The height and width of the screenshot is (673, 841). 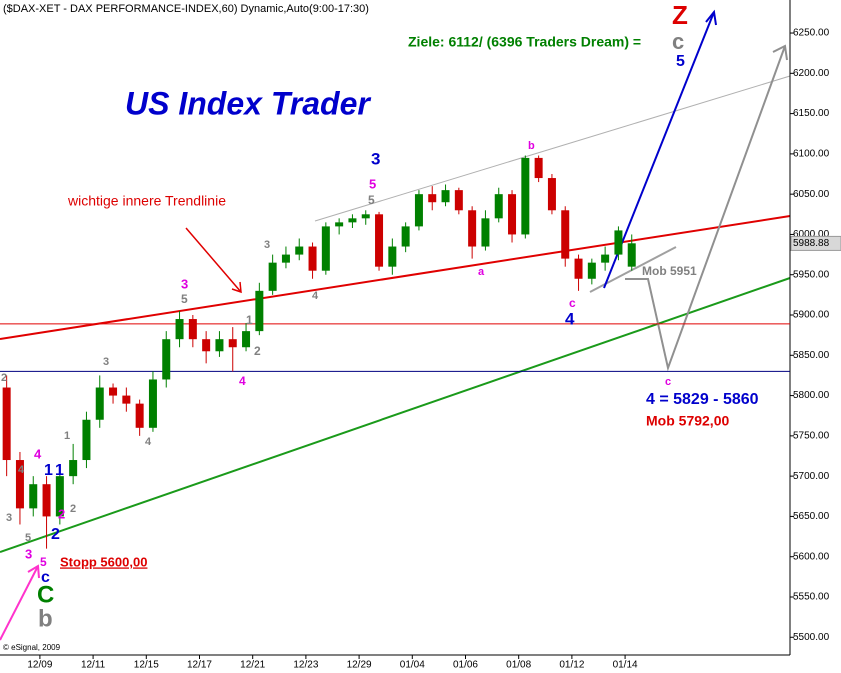 I want to click on annotation: Stopp 5600,00, so click(x=103, y=561).